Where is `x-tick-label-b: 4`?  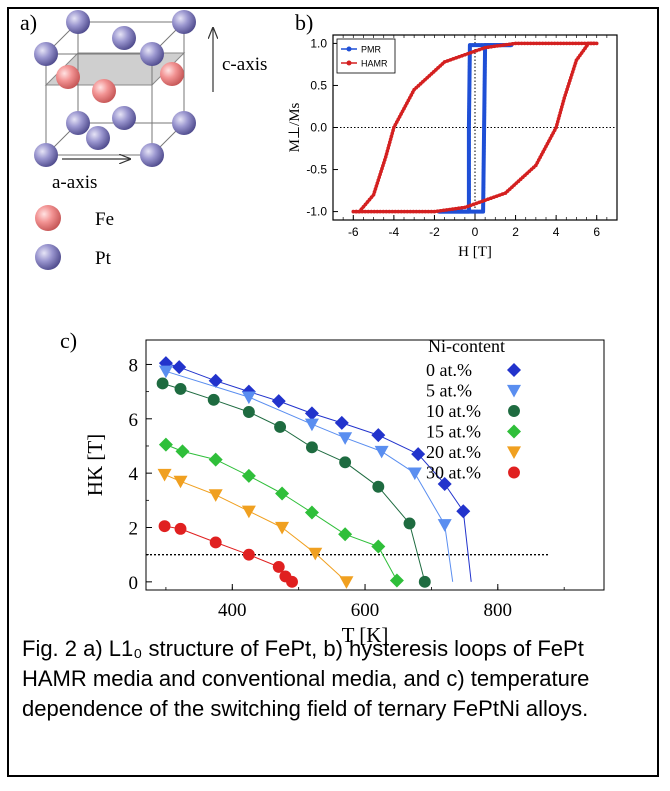
x-tick-label-b: 4 is located at coordinates (556, 232).